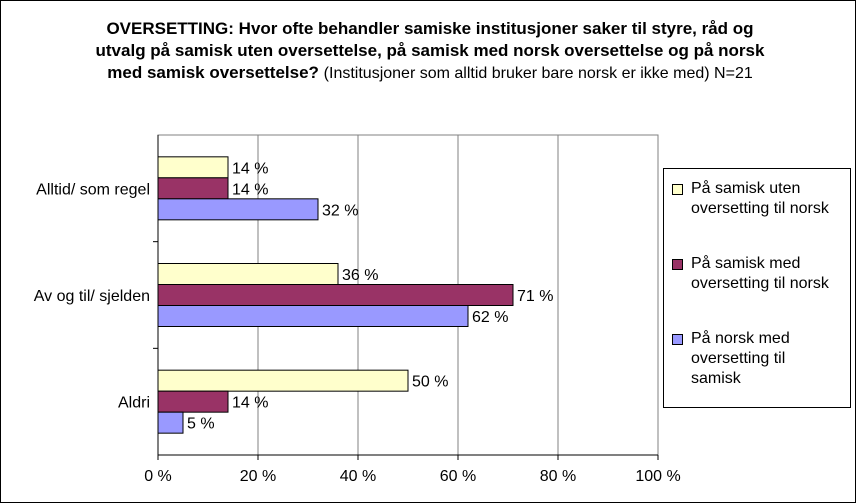 The image size is (856, 503). Describe the element at coordinates (340, 210) in the screenshot. I see `data-label: 32 %` at that location.